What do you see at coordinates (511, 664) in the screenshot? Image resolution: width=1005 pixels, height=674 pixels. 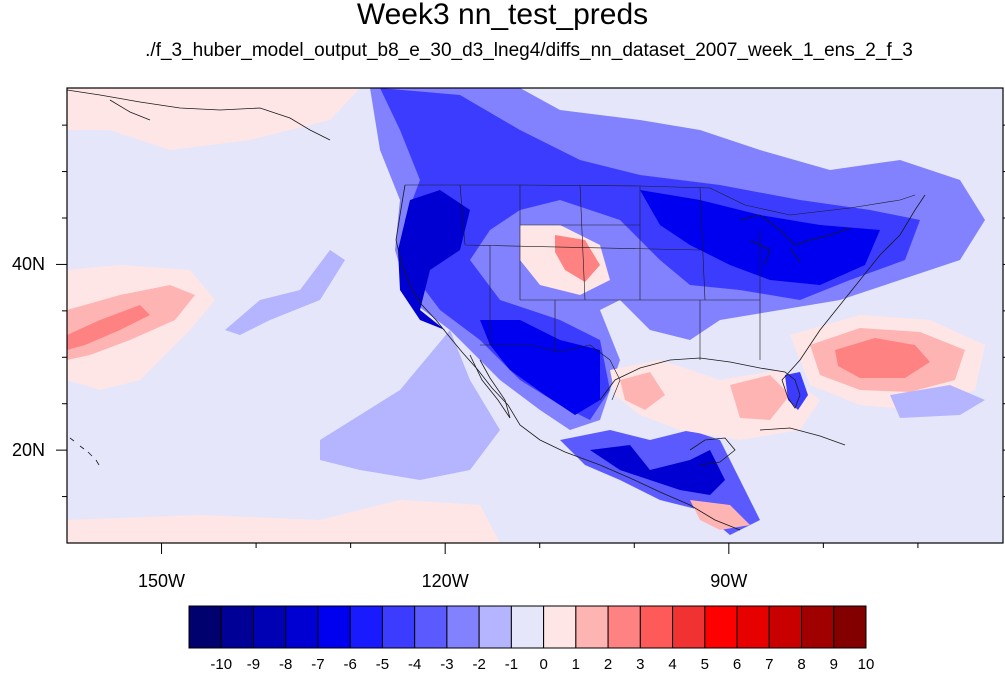 I see `colorbar-label: -1` at bounding box center [511, 664].